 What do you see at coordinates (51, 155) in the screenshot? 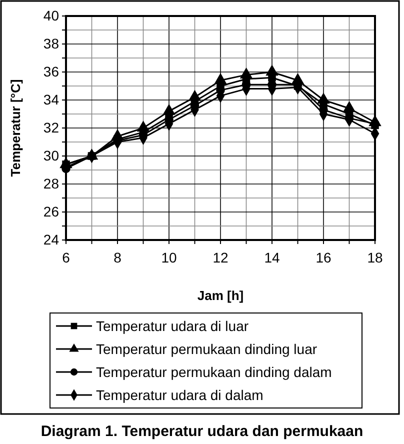
I see `y-tick-label: 30` at bounding box center [51, 155].